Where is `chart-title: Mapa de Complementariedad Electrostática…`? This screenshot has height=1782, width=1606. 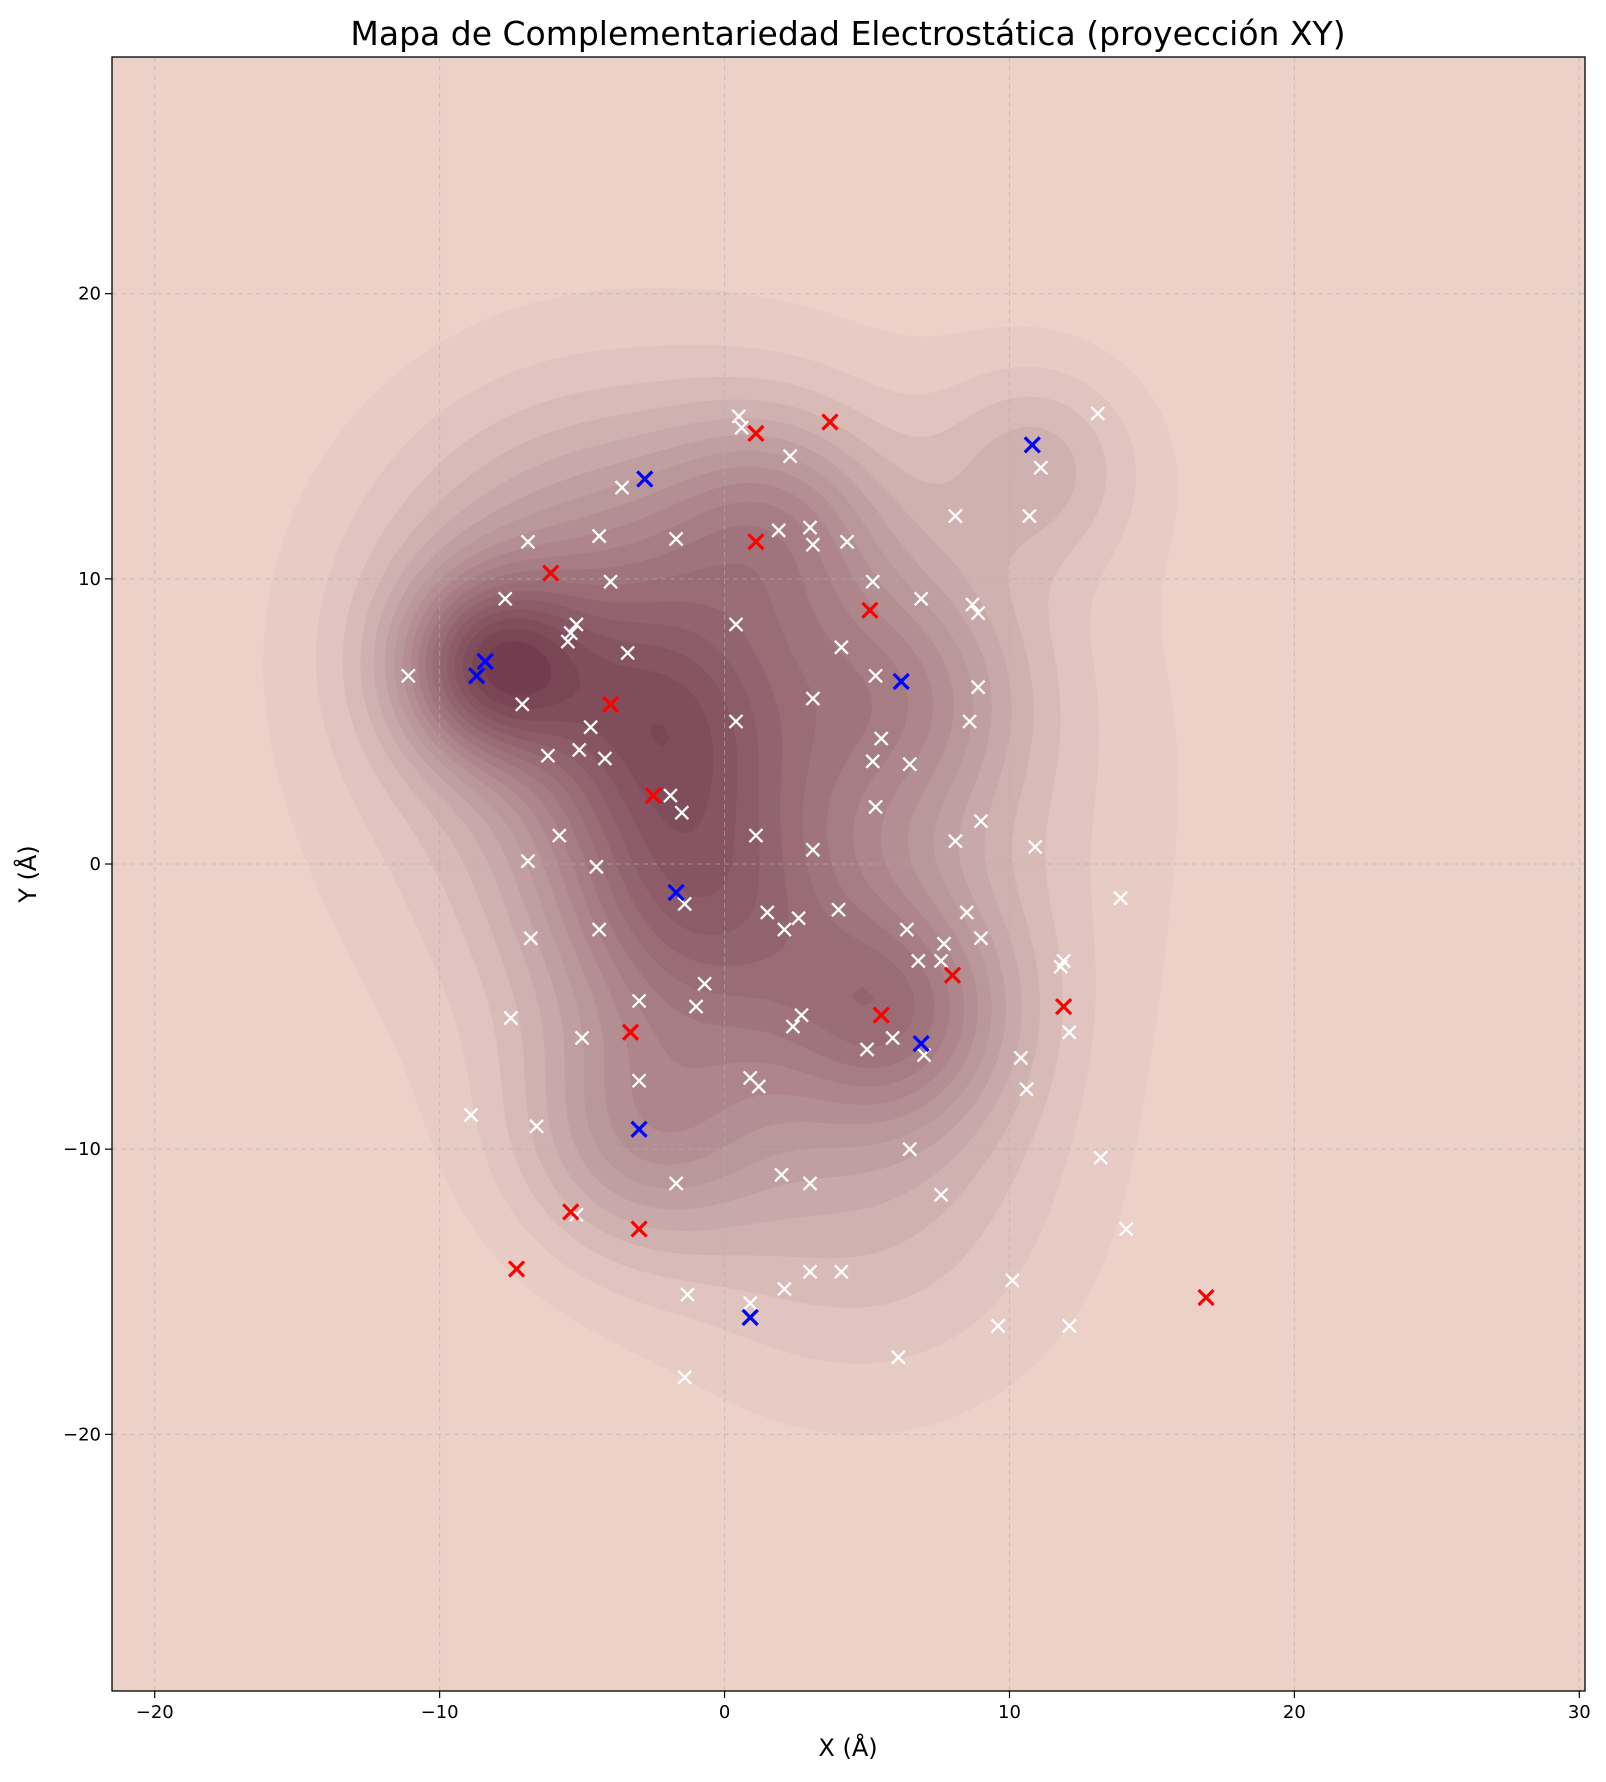 chart-title: Mapa de Complementariedad Electrostática… is located at coordinates (847, 33).